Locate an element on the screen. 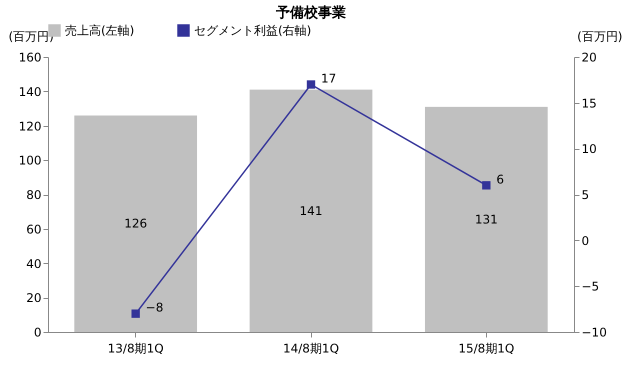 This screenshot has height=371, width=642. data-label: −8 is located at coordinates (155, 307).